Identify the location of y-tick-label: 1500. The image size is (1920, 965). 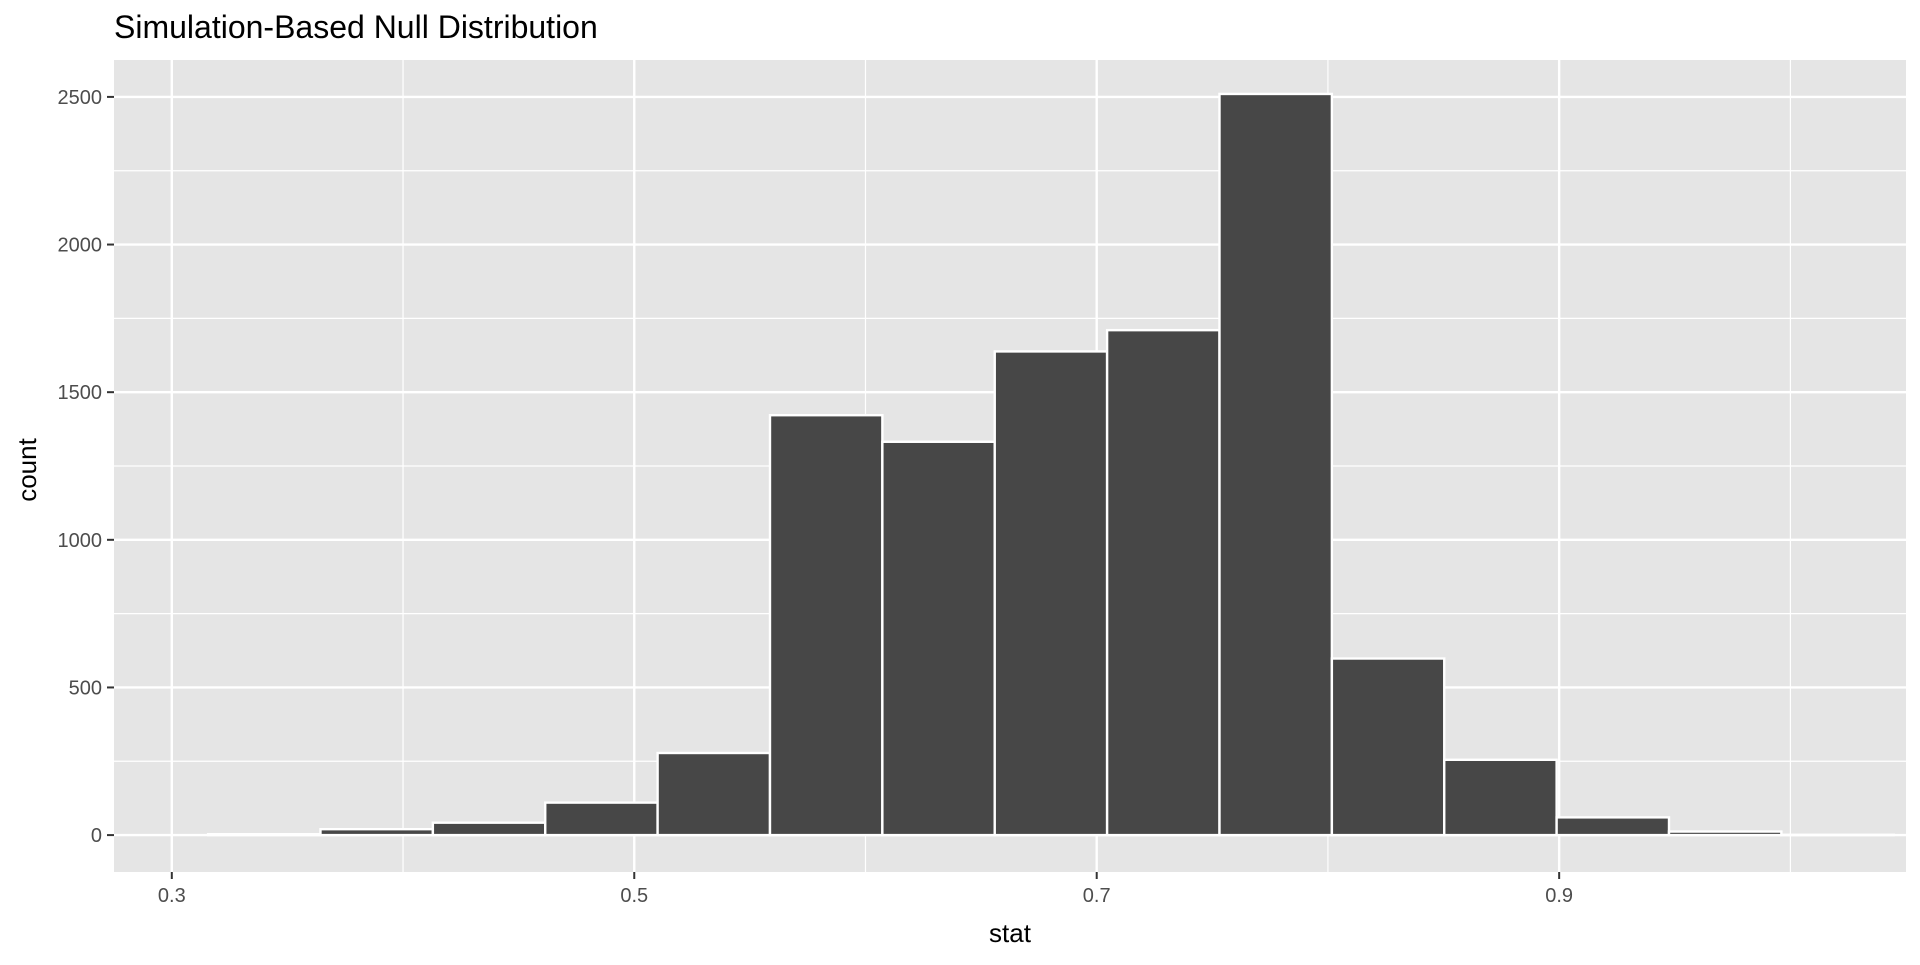
(80, 393).